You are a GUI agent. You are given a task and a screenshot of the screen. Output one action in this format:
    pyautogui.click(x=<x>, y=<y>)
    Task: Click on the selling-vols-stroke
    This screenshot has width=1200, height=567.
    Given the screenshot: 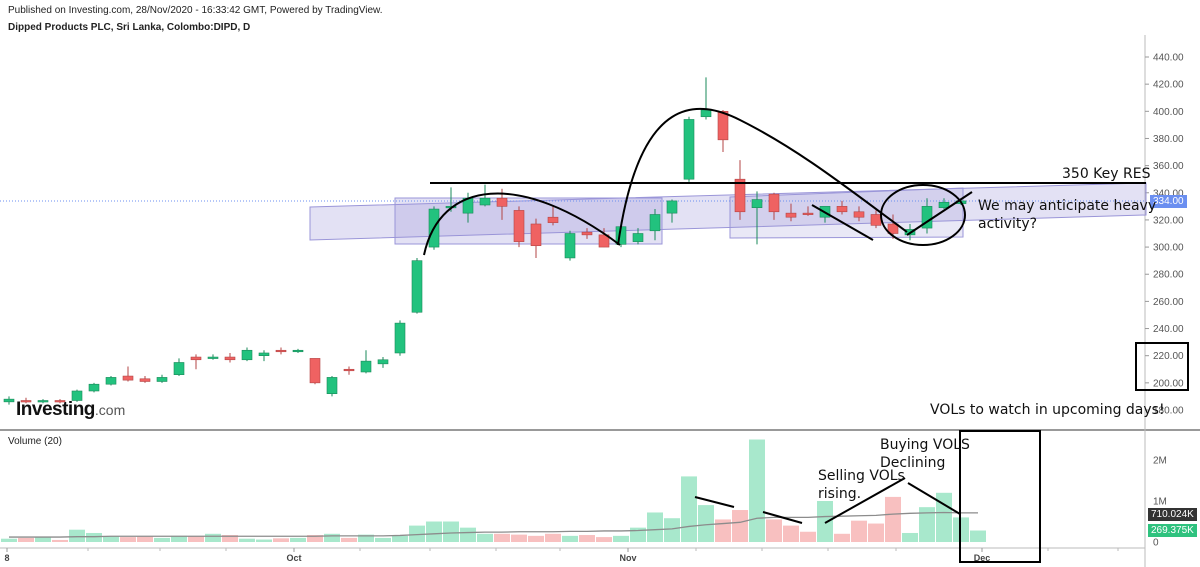 What is the action you would take?
    pyautogui.click(x=865, y=500)
    